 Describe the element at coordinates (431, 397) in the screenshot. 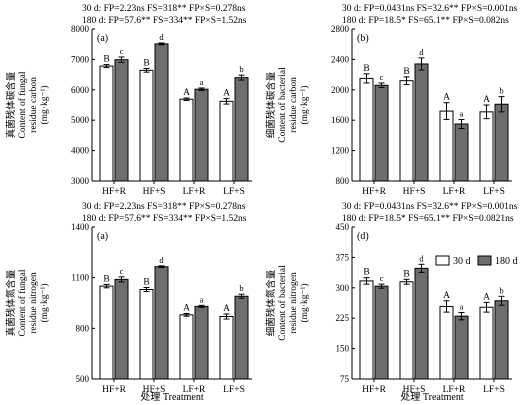

I see `x-axis-title-right: 处理 Treatment` at that location.